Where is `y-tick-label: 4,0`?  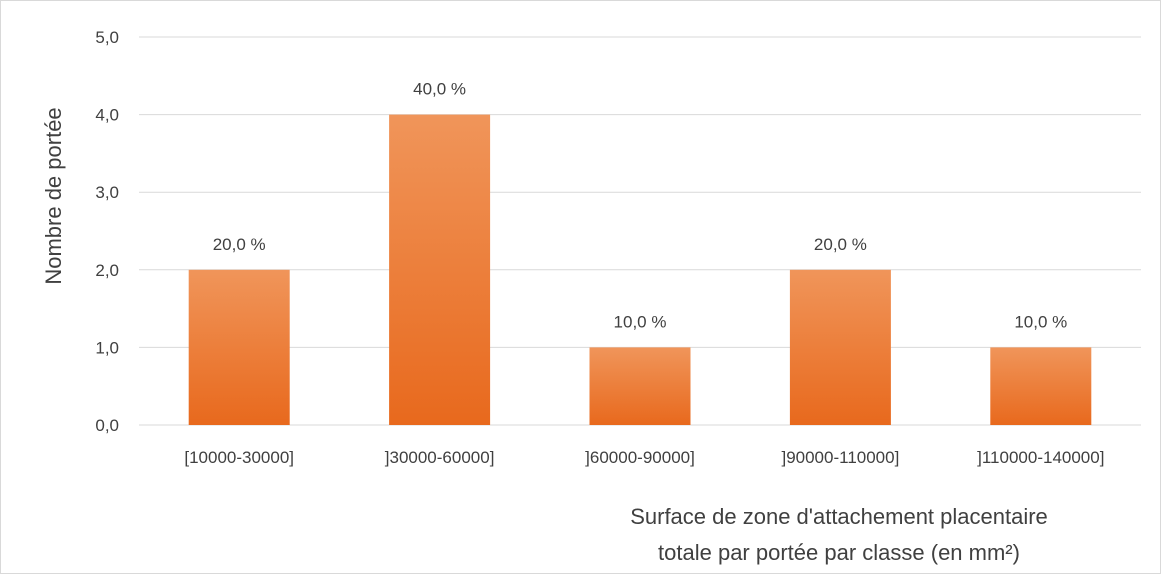 y-tick-label: 4,0 is located at coordinates (107, 115).